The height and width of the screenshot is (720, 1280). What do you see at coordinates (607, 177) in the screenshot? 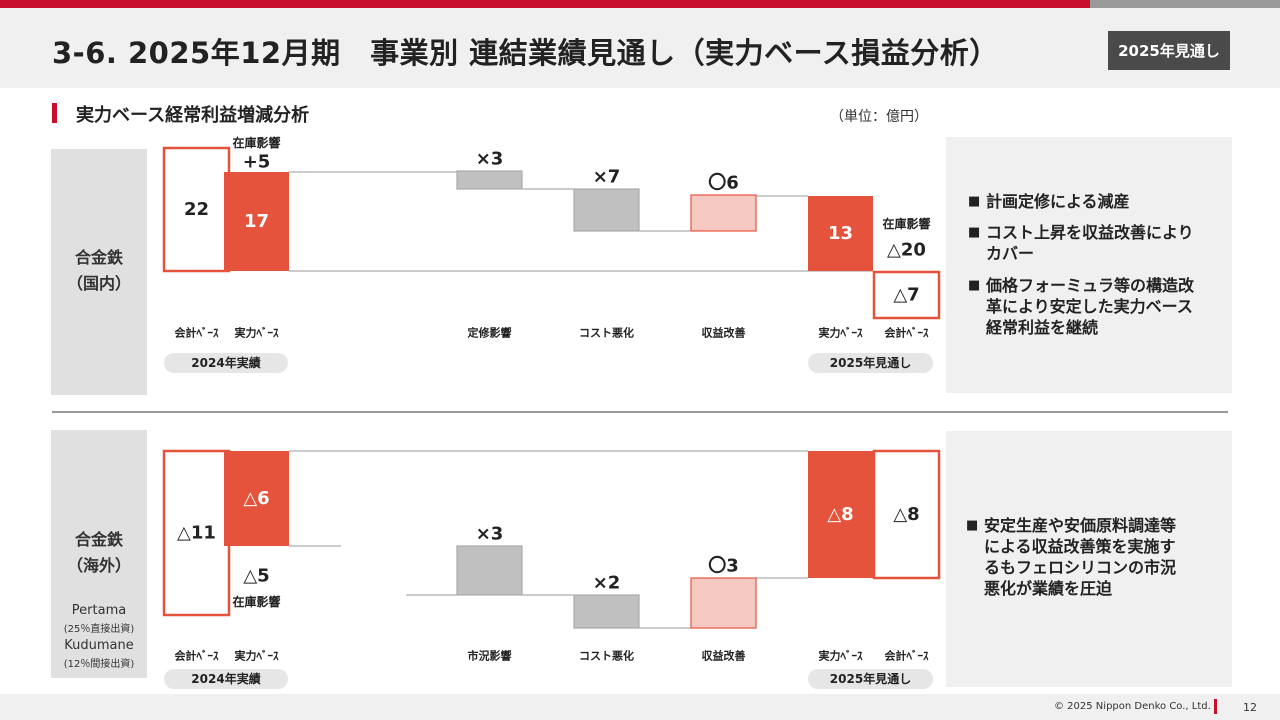
I see `domestic-bar-value: ×7` at bounding box center [607, 177].